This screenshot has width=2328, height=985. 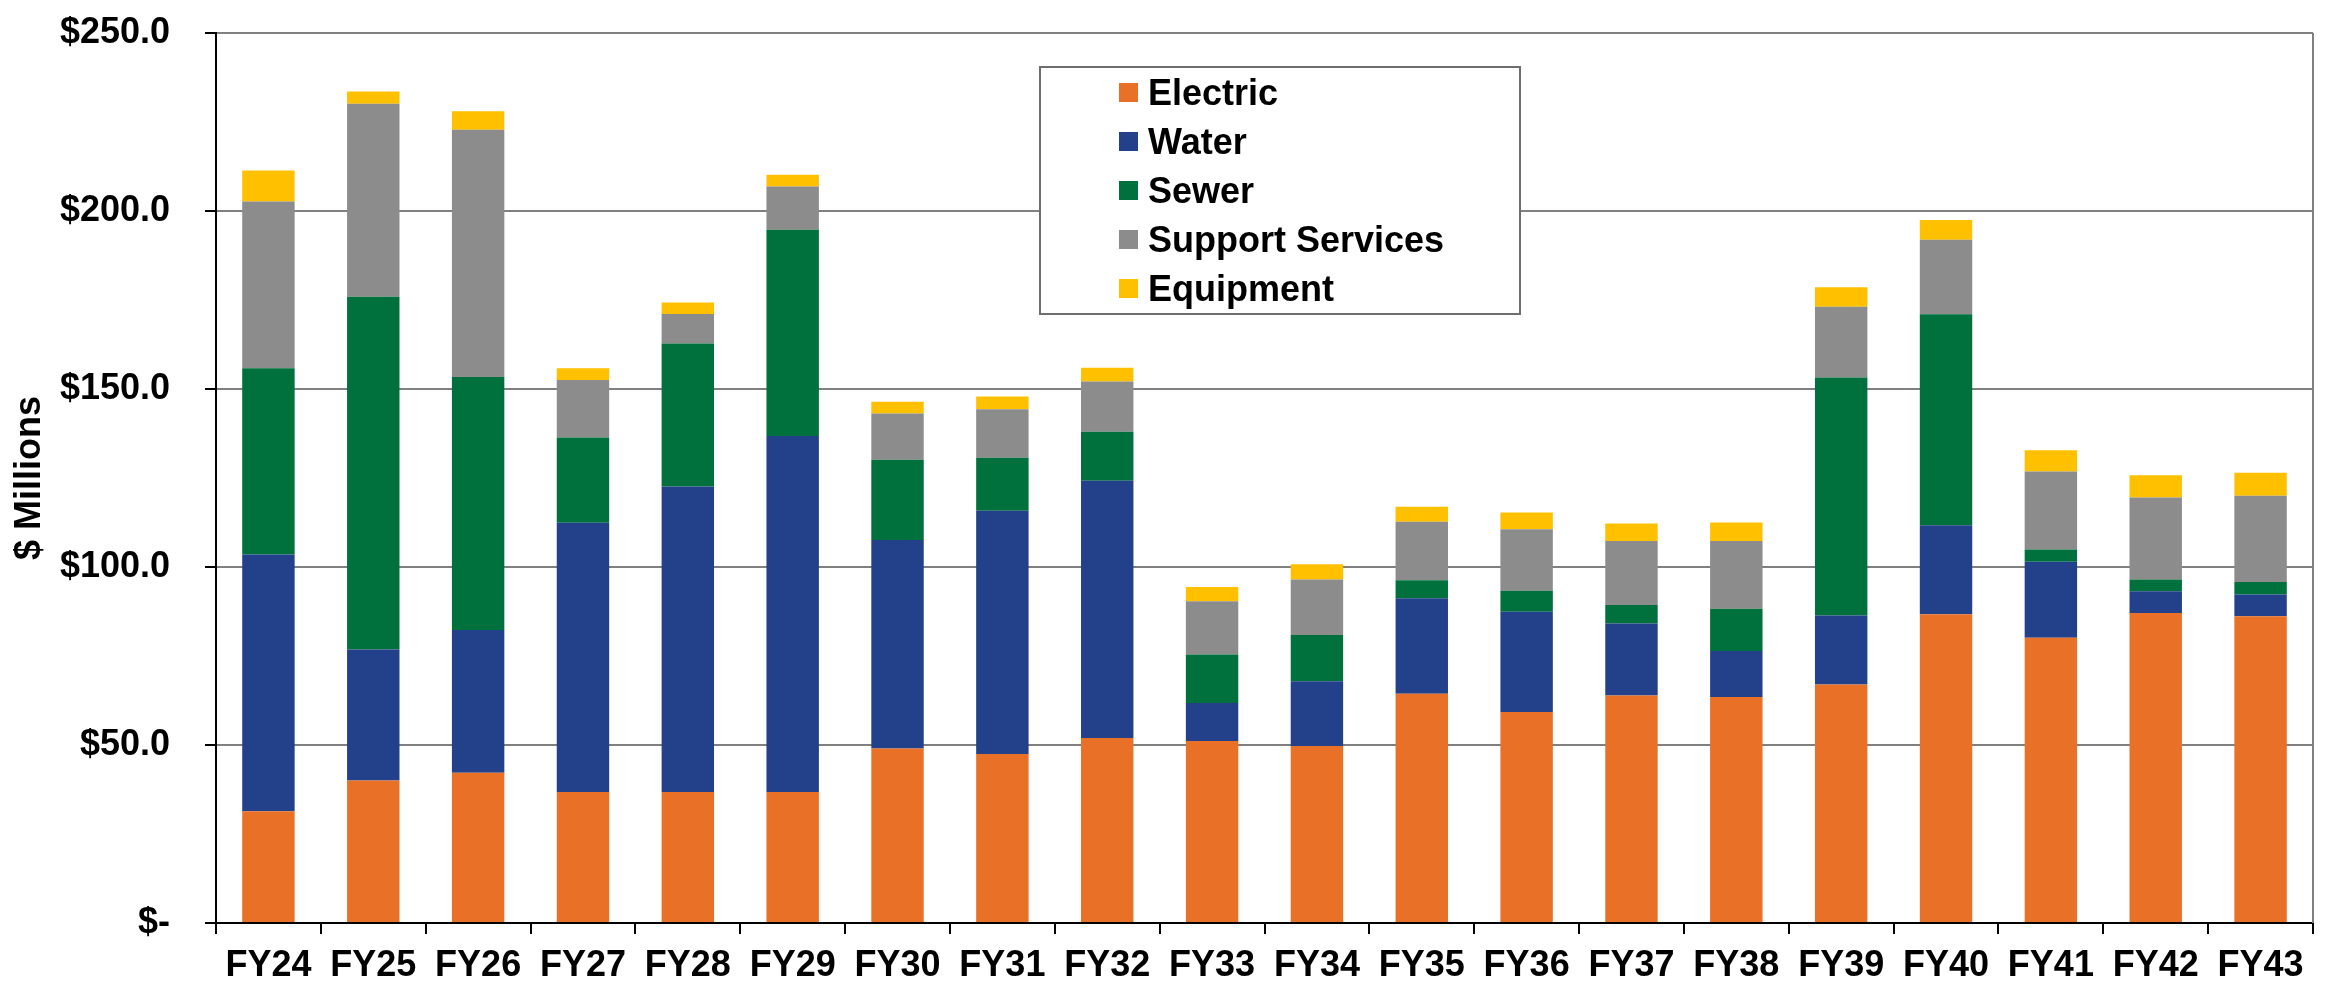 What do you see at coordinates (478, 963) in the screenshot?
I see `x-tick-label: FY26` at bounding box center [478, 963].